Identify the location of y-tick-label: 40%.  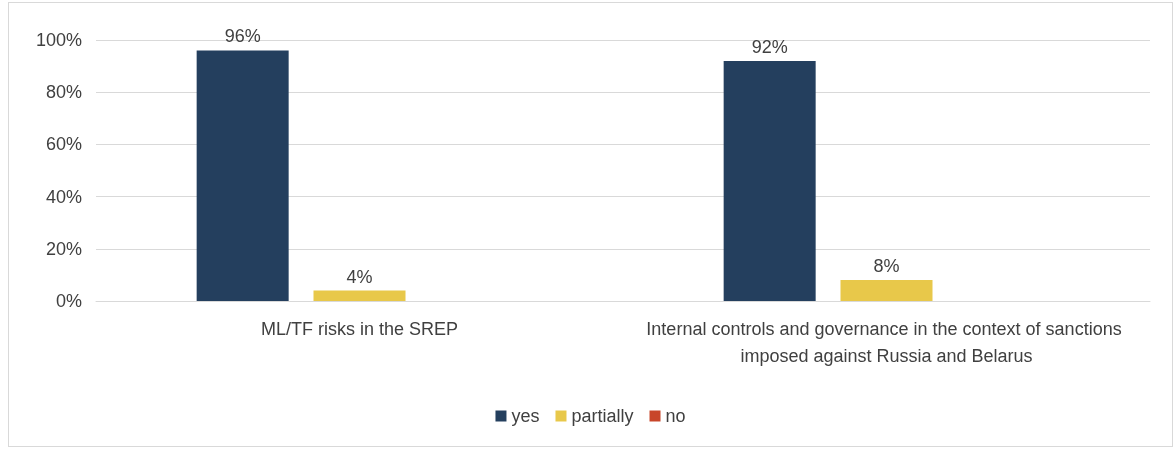
(63, 196).